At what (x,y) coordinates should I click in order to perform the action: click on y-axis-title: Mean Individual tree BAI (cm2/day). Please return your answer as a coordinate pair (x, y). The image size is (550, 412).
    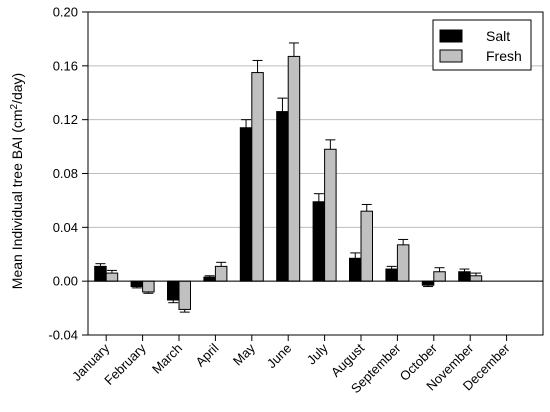
    Looking at the image, I should click on (17, 181).